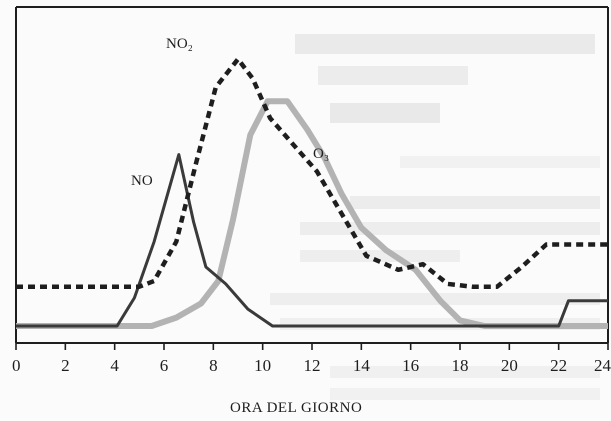  Describe the element at coordinates (164, 365) in the screenshot. I see `x-tick-label: 6` at that location.